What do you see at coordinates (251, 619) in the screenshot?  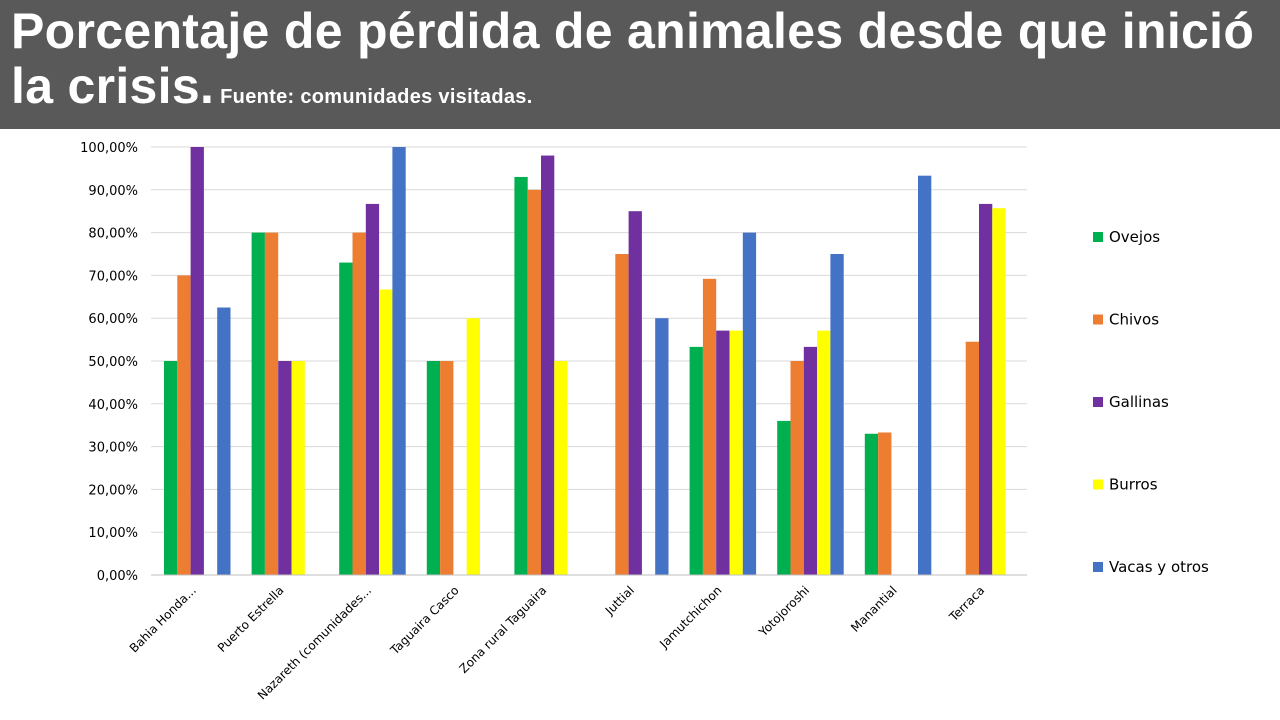 I see `x-tick-label: Puerto Estrella` at bounding box center [251, 619].